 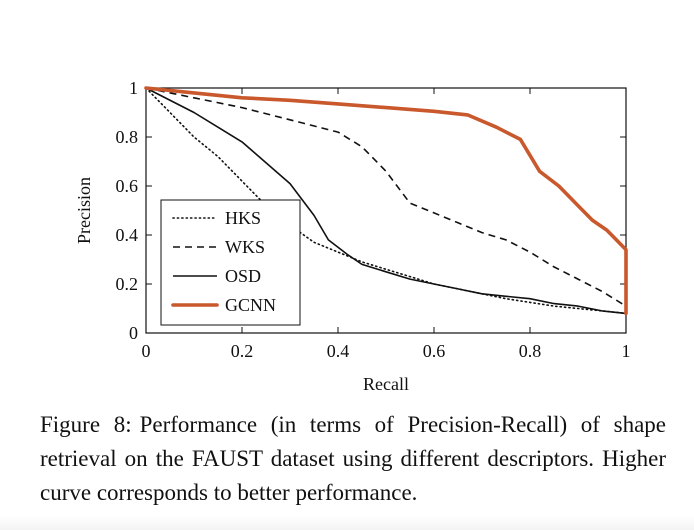 I want to click on x-tick-label: 0, so click(x=146, y=351).